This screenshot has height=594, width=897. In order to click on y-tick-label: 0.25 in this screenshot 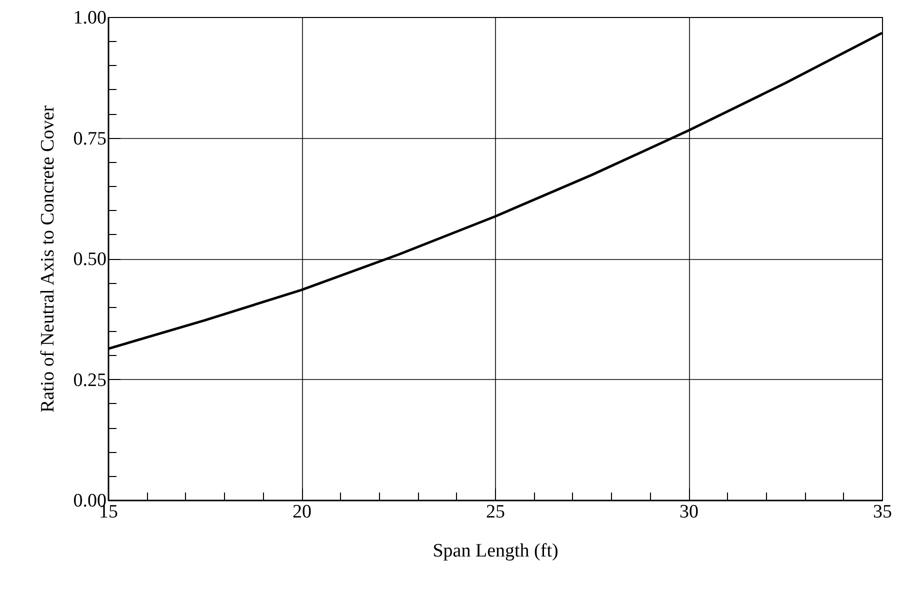, I will do `click(89, 380)`.